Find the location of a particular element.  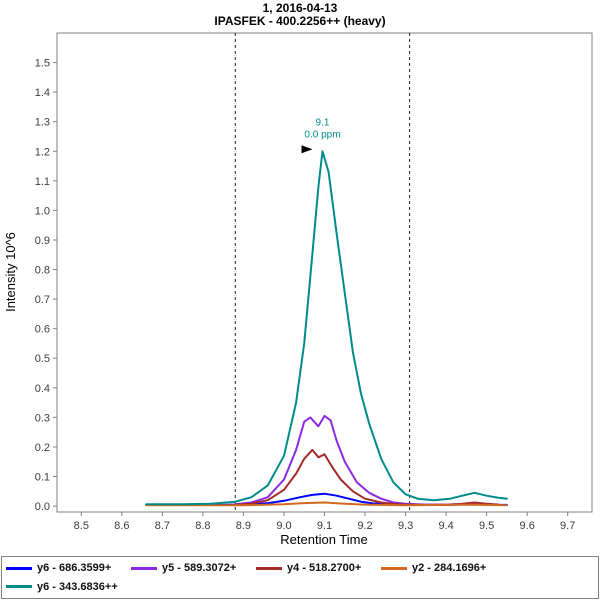

y-tick-label: 0.7 is located at coordinates (42, 300).